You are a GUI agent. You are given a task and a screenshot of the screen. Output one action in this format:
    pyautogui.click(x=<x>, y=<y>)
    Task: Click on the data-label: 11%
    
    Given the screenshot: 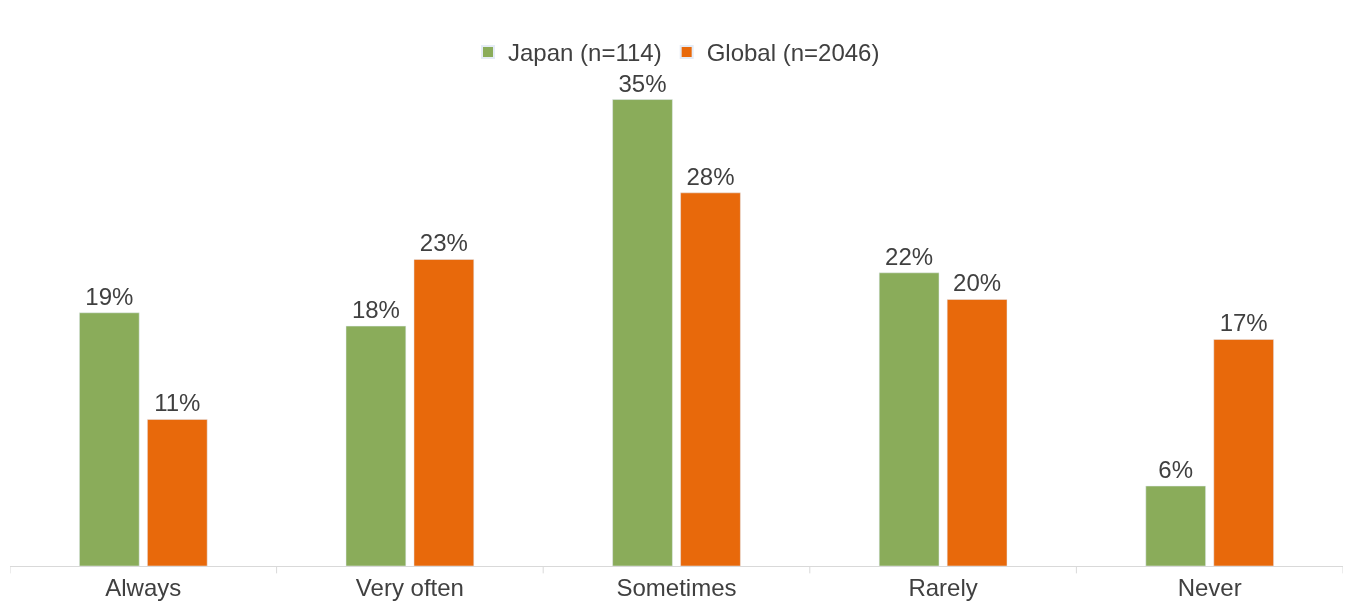 What is the action you would take?
    pyautogui.click(x=177, y=403)
    